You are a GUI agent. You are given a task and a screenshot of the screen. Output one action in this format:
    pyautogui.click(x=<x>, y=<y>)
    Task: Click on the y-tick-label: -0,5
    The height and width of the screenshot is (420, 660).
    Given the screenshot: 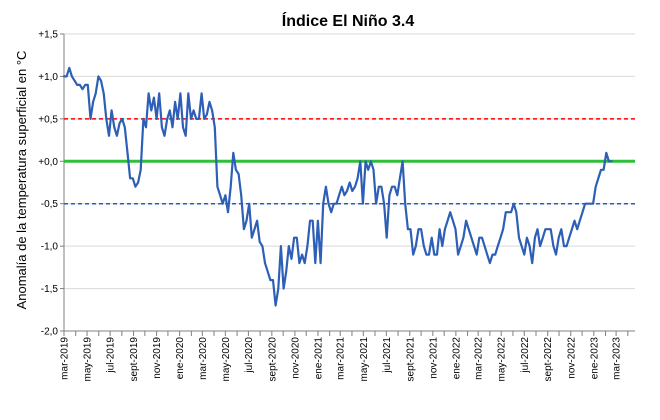 What is the action you would take?
    pyautogui.click(x=50, y=204)
    